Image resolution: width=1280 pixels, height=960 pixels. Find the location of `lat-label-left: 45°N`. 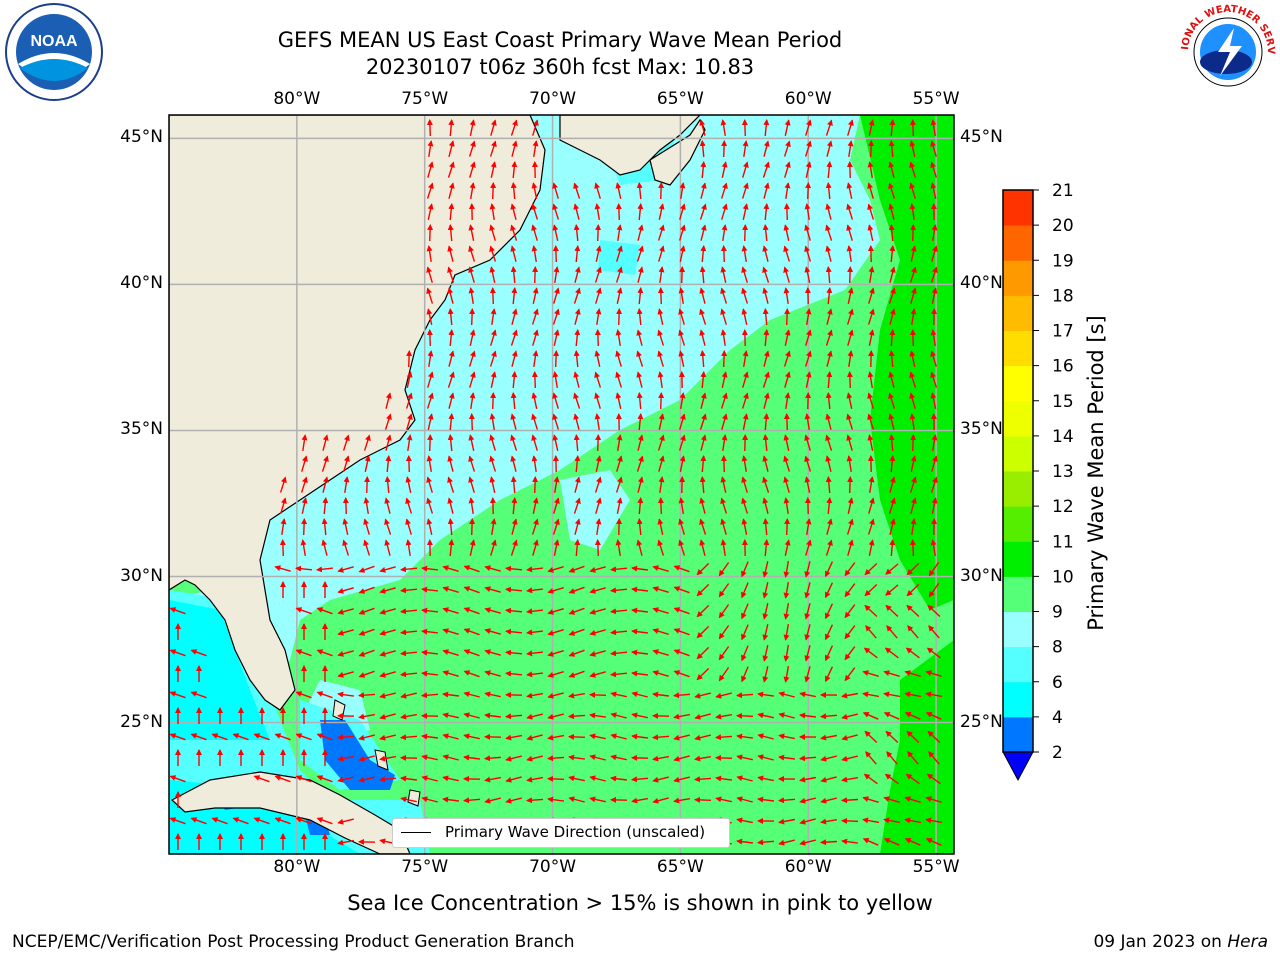

lat-label-left: 45°N is located at coordinates (141, 137).